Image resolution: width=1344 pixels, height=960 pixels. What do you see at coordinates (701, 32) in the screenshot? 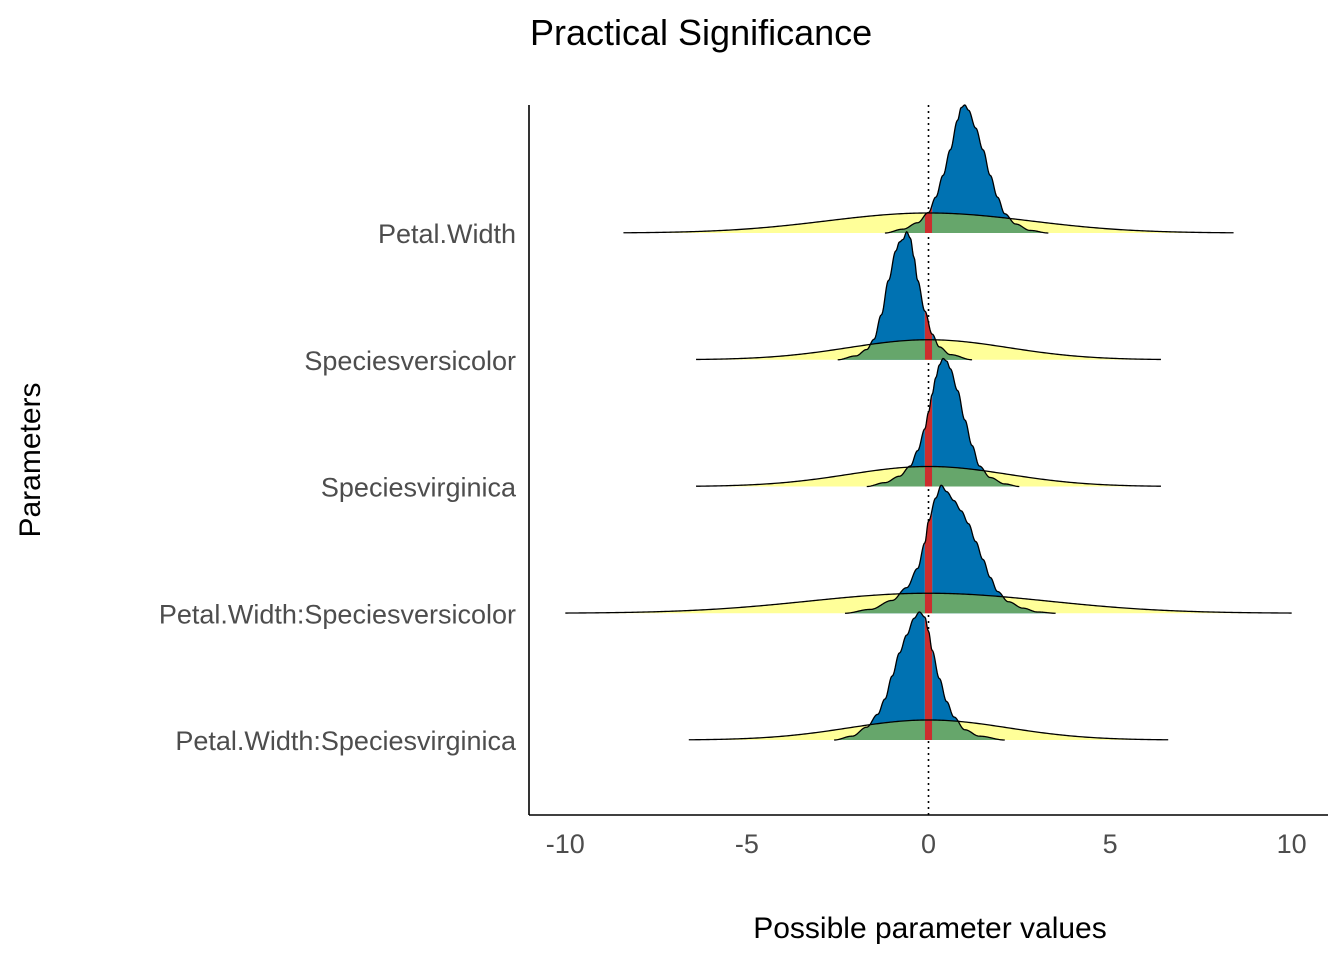
I see `chart-title: Practical Significance` at bounding box center [701, 32].